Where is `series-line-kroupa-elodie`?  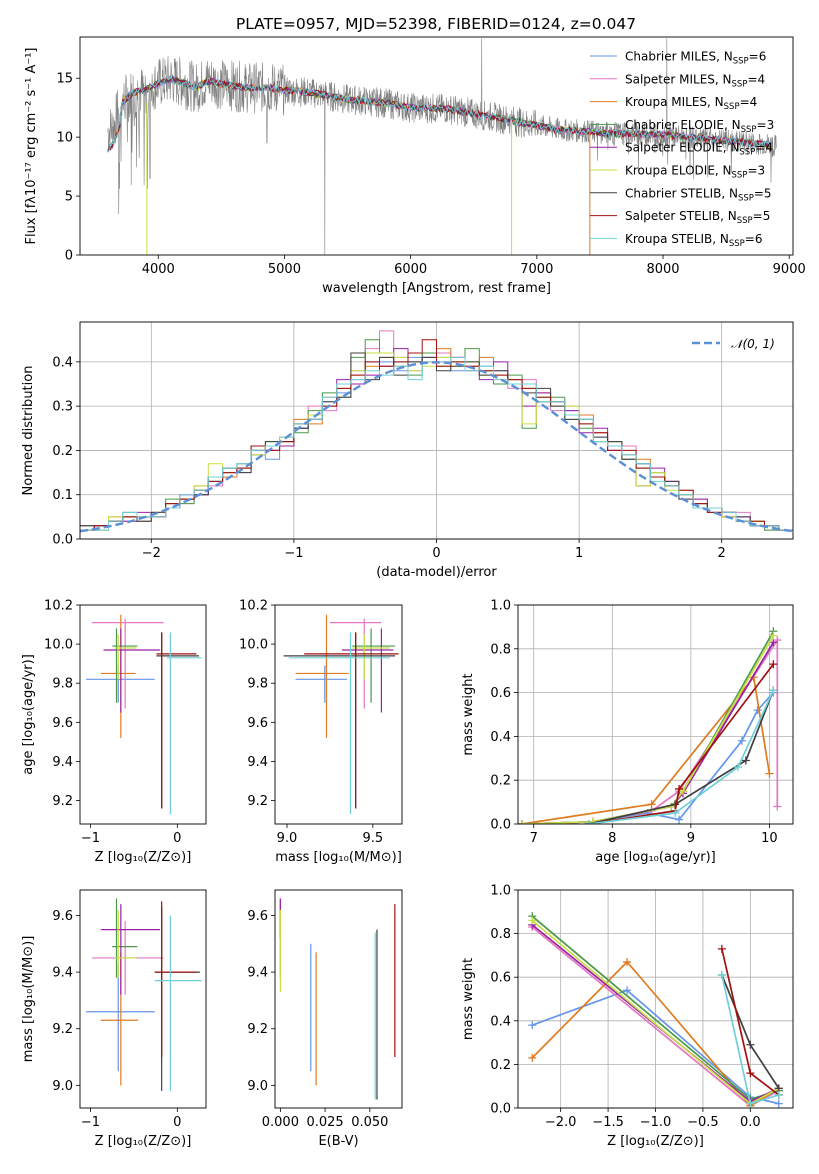
series-line-kroupa-elodie is located at coordinates (648, 729).